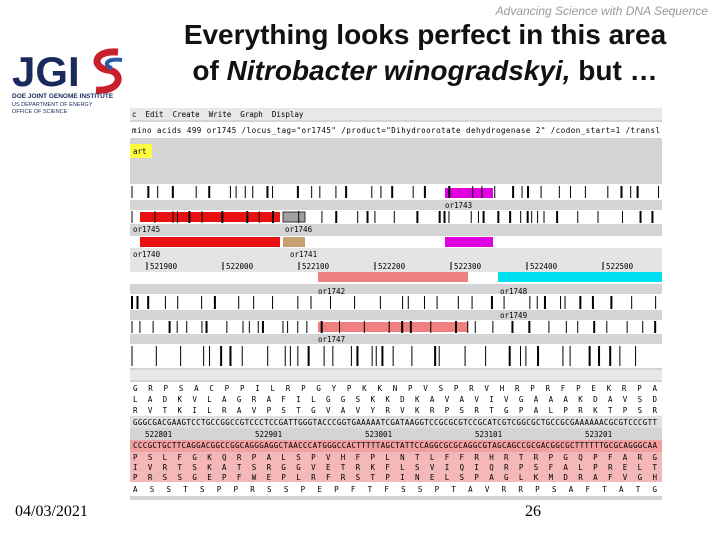 The height and width of the screenshot is (540, 720). Describe the element at coordinates (158, 434) in the screenshot. I see `ruler-label: 522801` at that location.